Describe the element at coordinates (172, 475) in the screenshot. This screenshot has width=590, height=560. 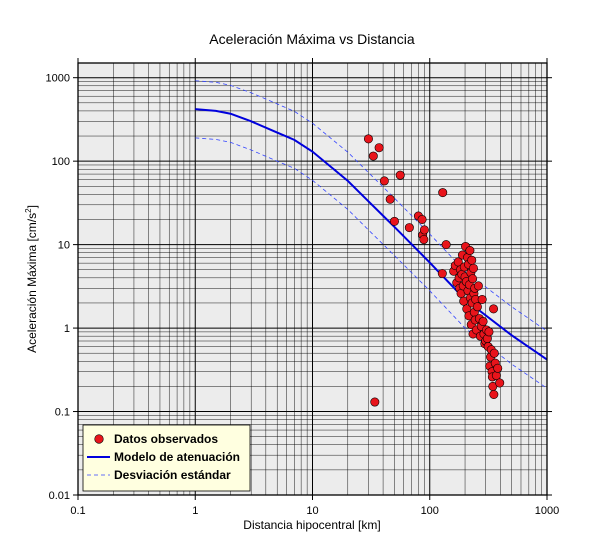
I see `legend-label-std: Desviación estándar` at that location.